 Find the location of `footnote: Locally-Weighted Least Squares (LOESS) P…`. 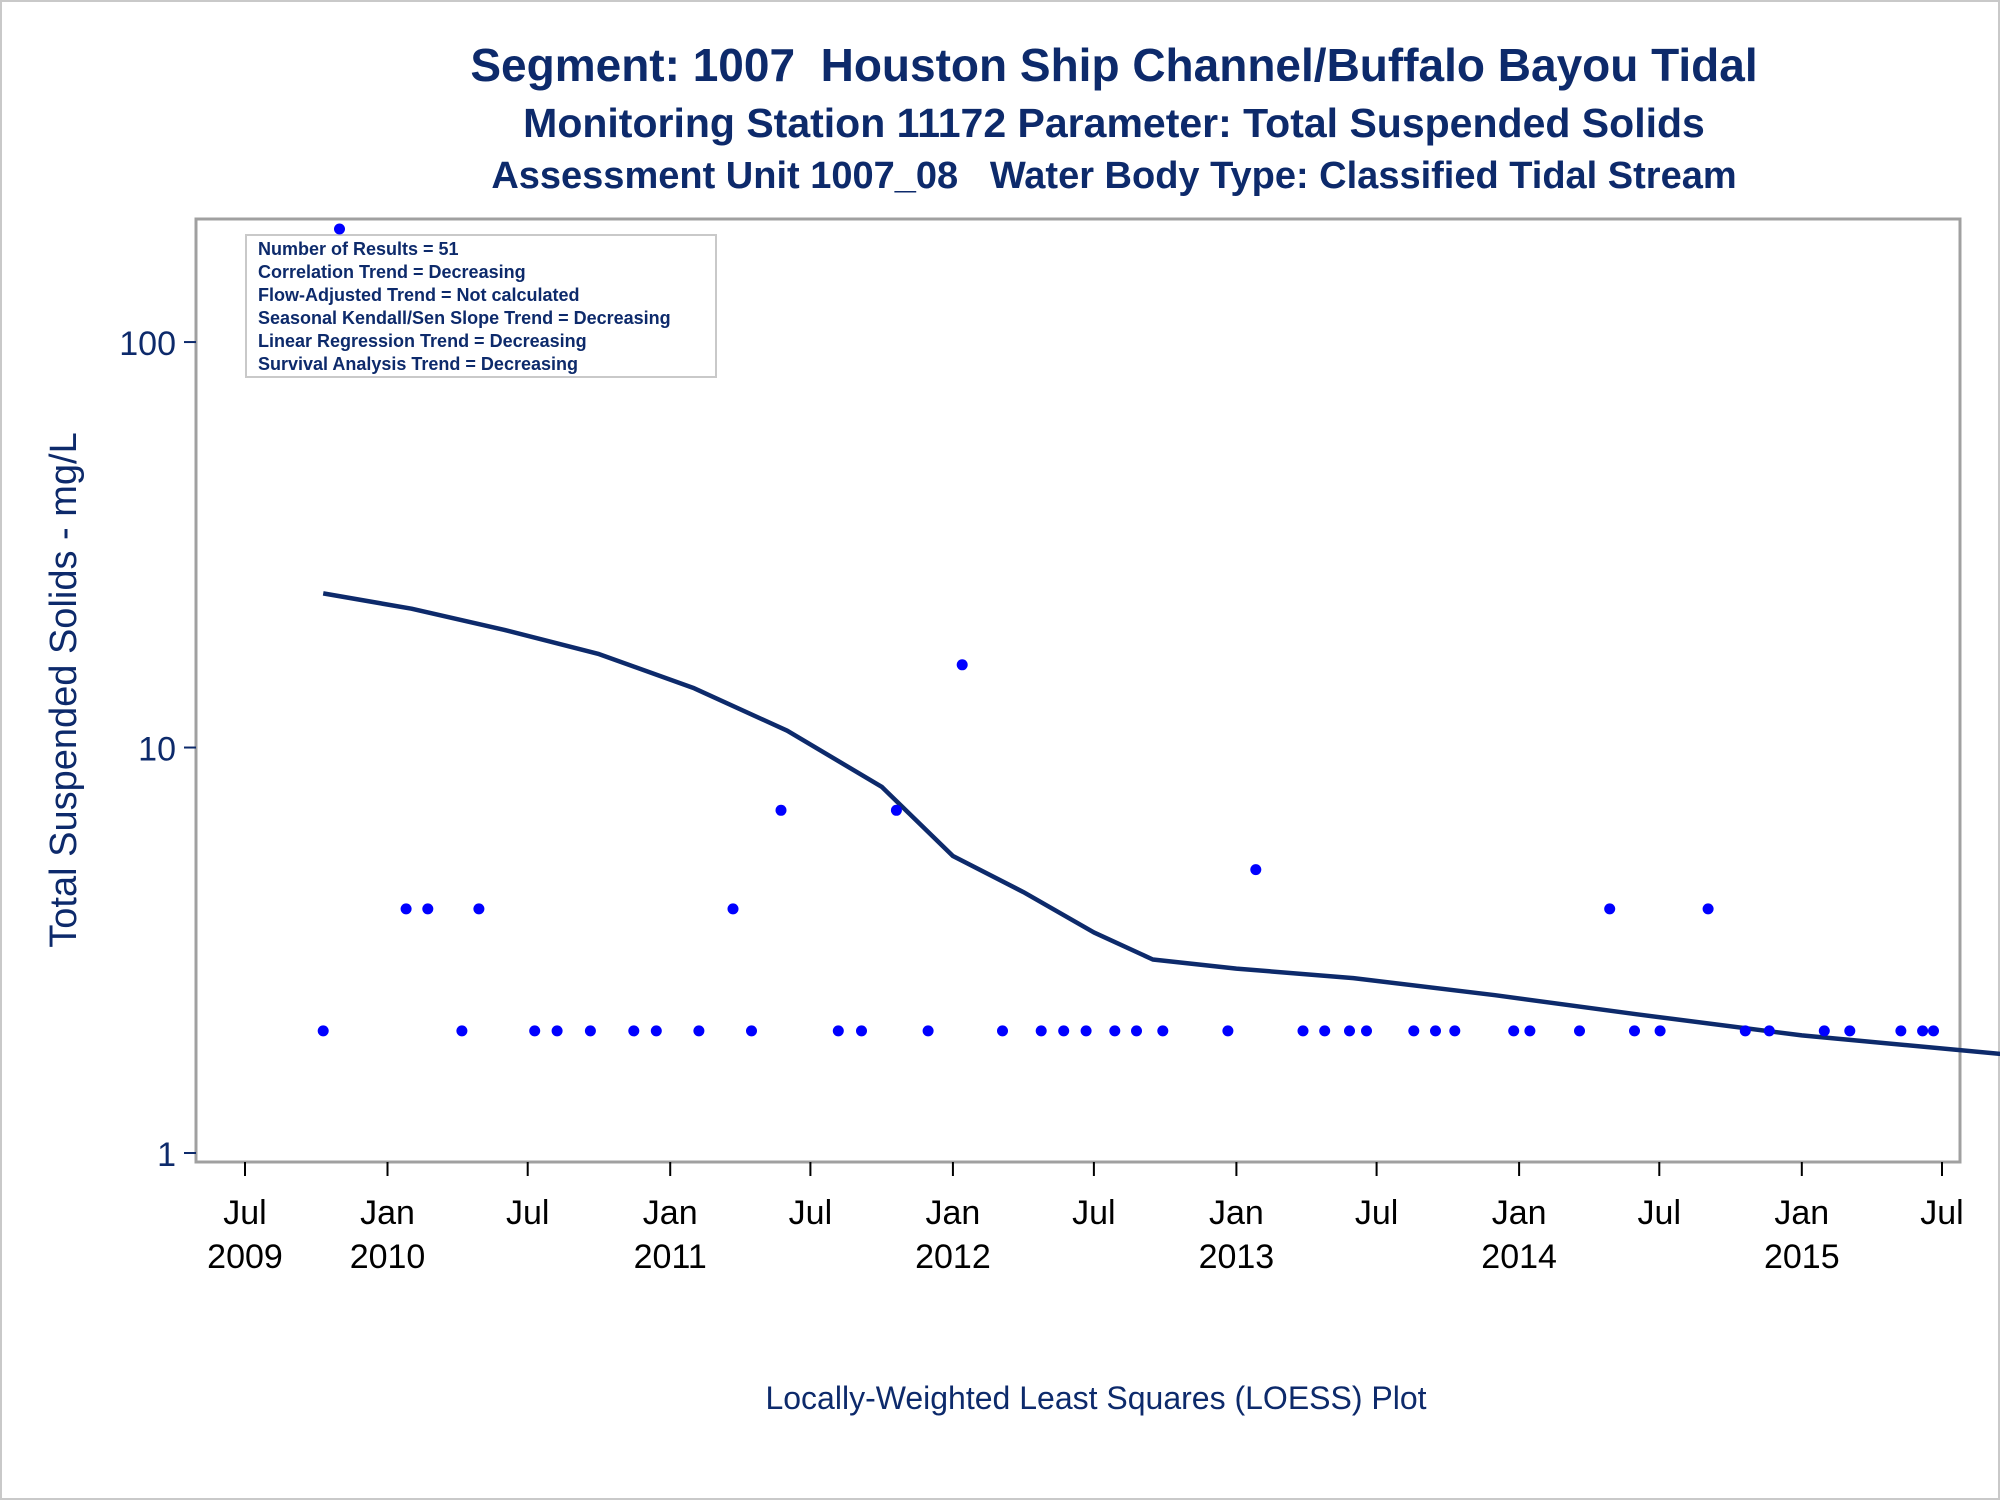

footnote: Locally-Weighted Least Squares (LOESS) P… is located at coordinates (1096, 1398).